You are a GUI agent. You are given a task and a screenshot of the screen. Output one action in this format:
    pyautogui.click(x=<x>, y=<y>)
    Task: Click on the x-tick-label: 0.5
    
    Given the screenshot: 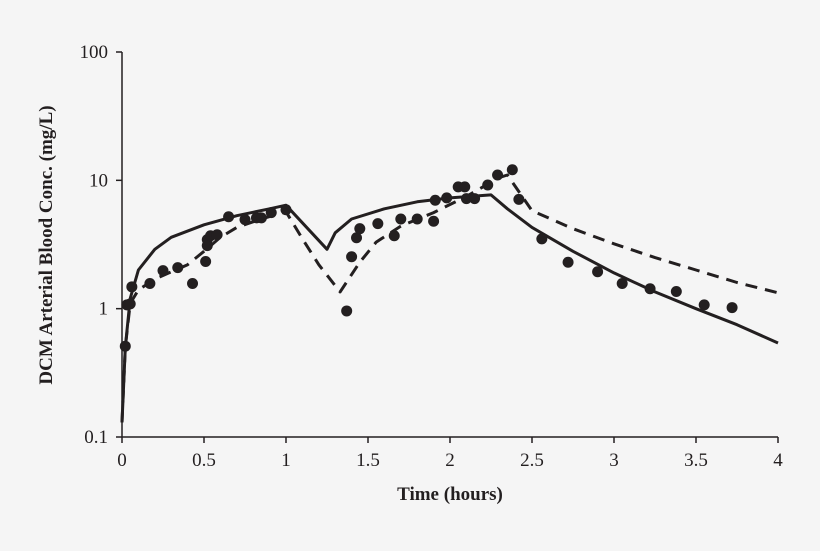 What is the action you would take?
    pyautogui.click(x=204, y=460)
    